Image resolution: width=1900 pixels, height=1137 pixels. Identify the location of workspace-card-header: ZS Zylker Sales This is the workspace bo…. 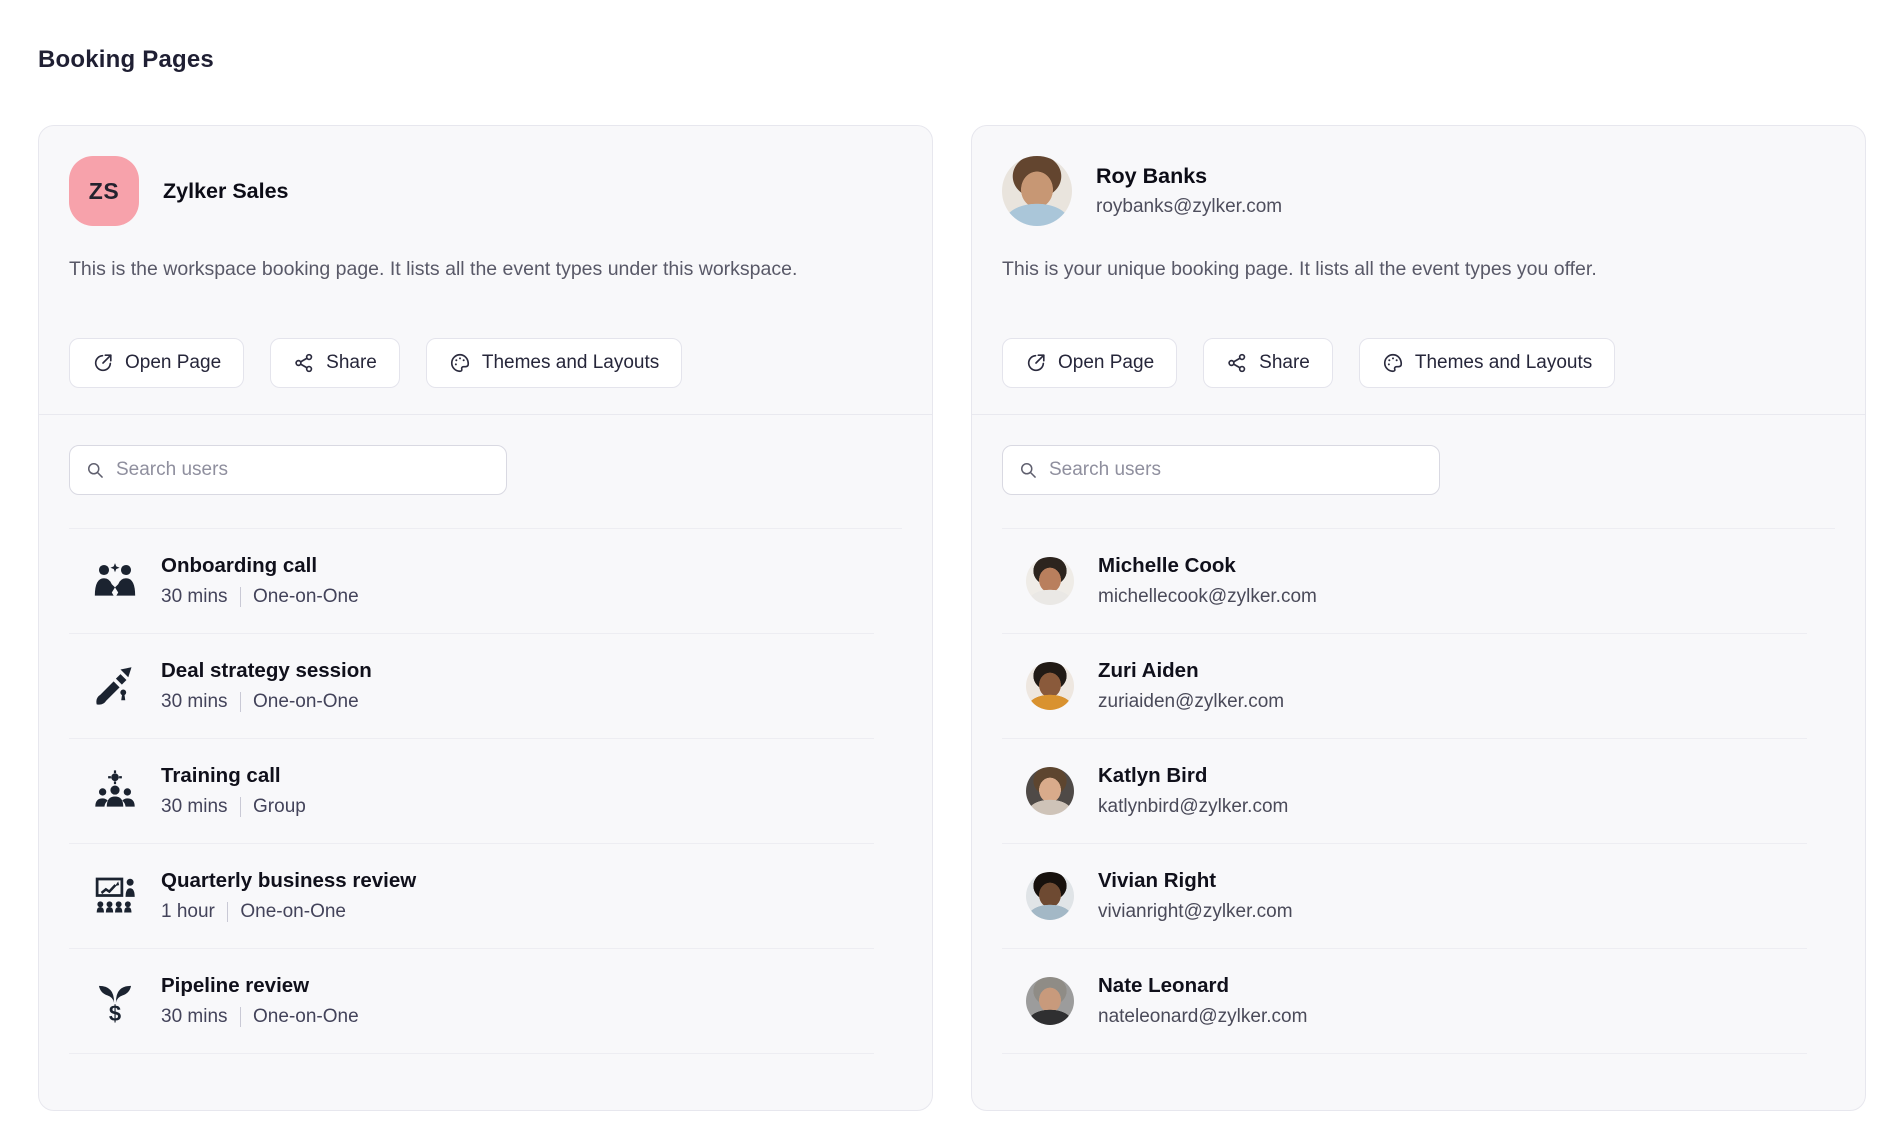
(485, 257).